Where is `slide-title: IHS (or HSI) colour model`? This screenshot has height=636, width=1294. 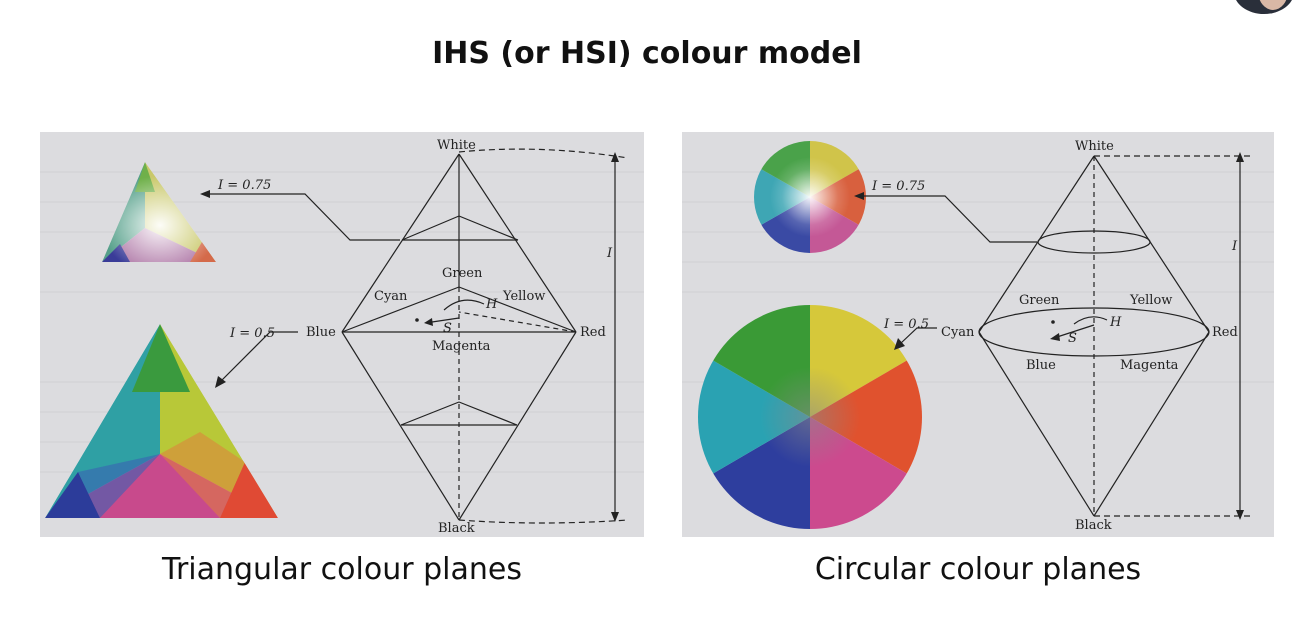
slide-title: IHS (or HSI) colour model is located at coordinates (647, 53).